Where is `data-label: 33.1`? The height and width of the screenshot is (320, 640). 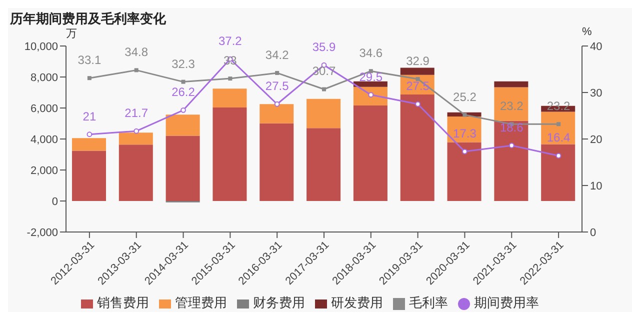
data-label: 33.1 is located at coordinates (90, 60).